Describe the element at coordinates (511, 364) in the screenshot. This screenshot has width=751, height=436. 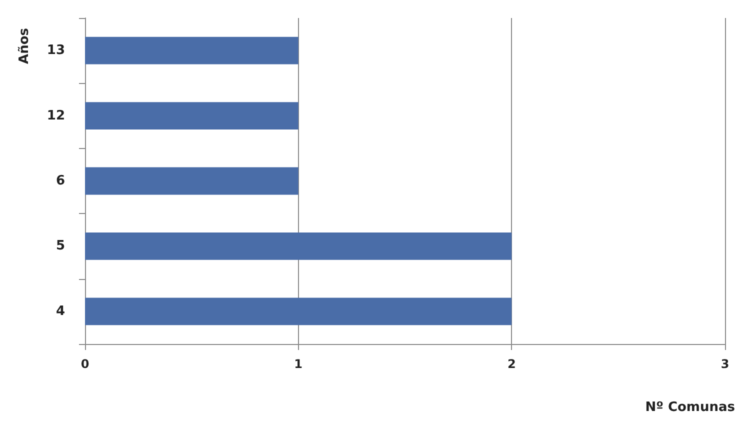
I see `x-tick-label: 2` at that location.